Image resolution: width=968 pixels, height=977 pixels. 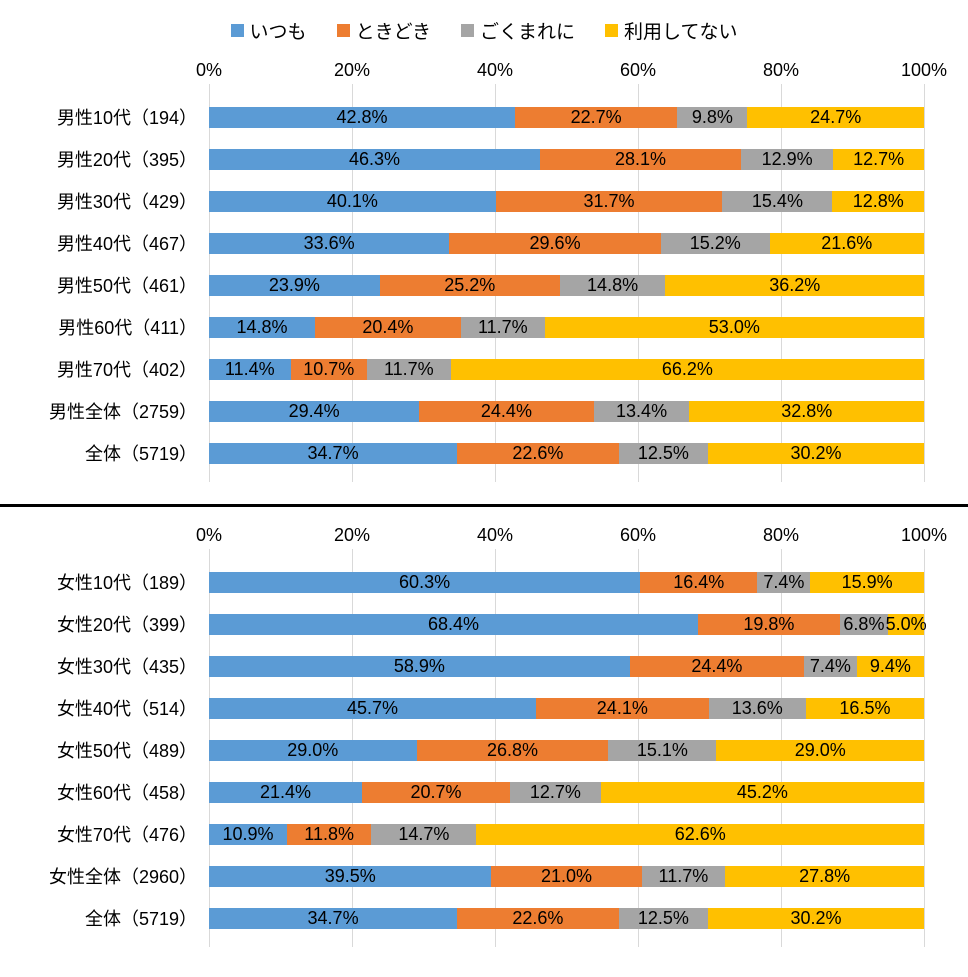 I want to click on segment-value-label: 7.4%, so click(x=830, y=666).